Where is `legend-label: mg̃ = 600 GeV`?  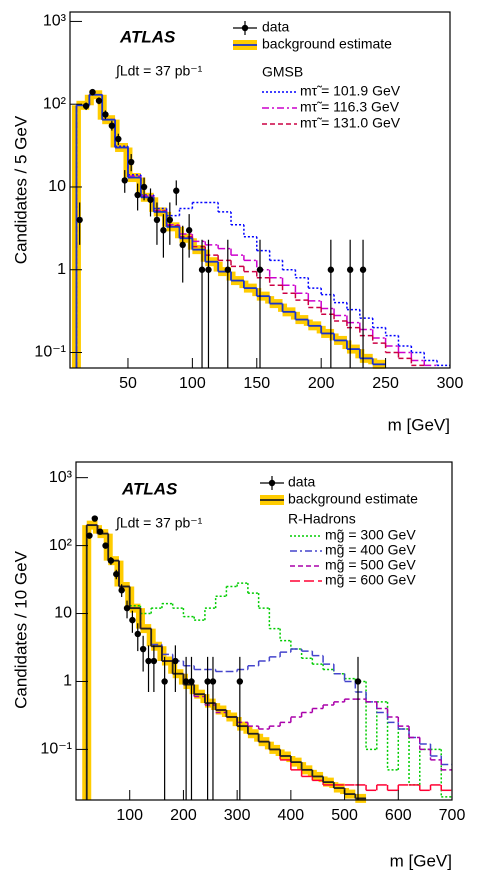 legend-label: mg̃ = 600 GeV is located at coordinates (370, 580).